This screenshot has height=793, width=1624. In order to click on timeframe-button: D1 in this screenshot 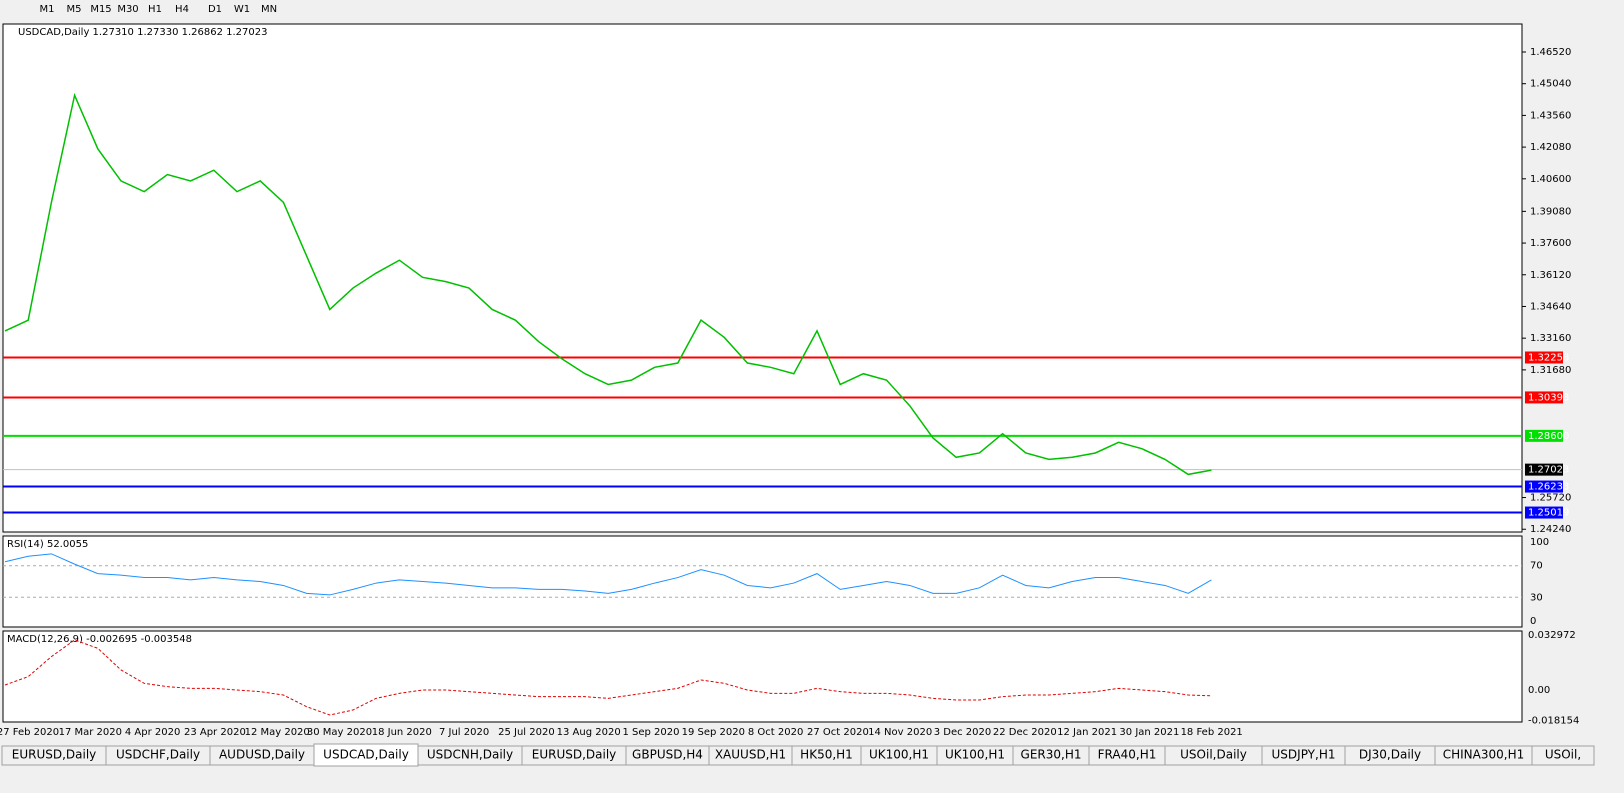, I will do `click(215, 9)`.